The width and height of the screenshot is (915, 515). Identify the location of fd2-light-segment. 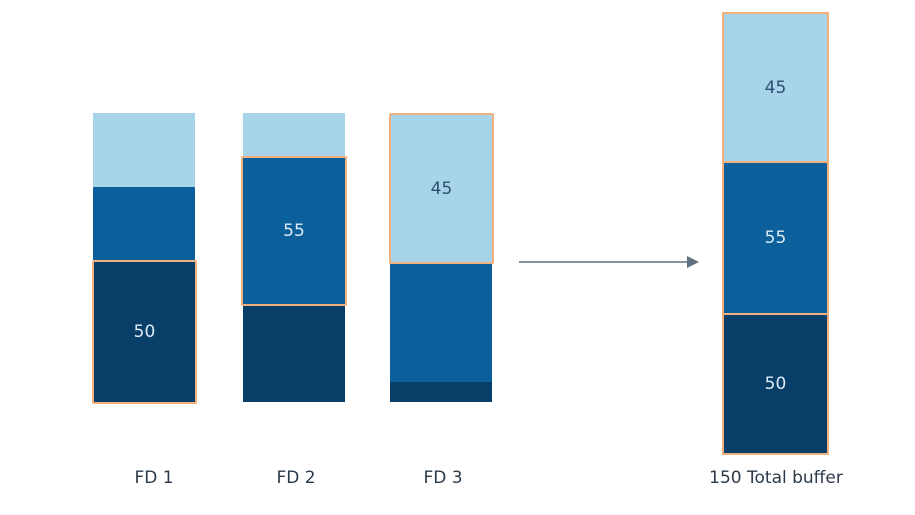
(294, 135).